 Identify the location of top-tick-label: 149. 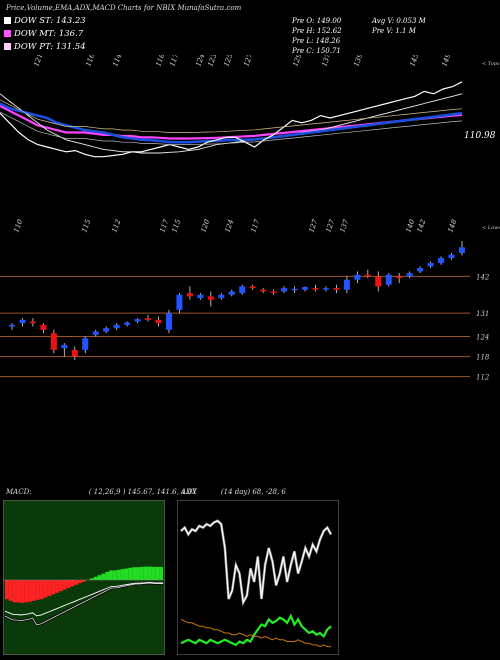
(446, 61).